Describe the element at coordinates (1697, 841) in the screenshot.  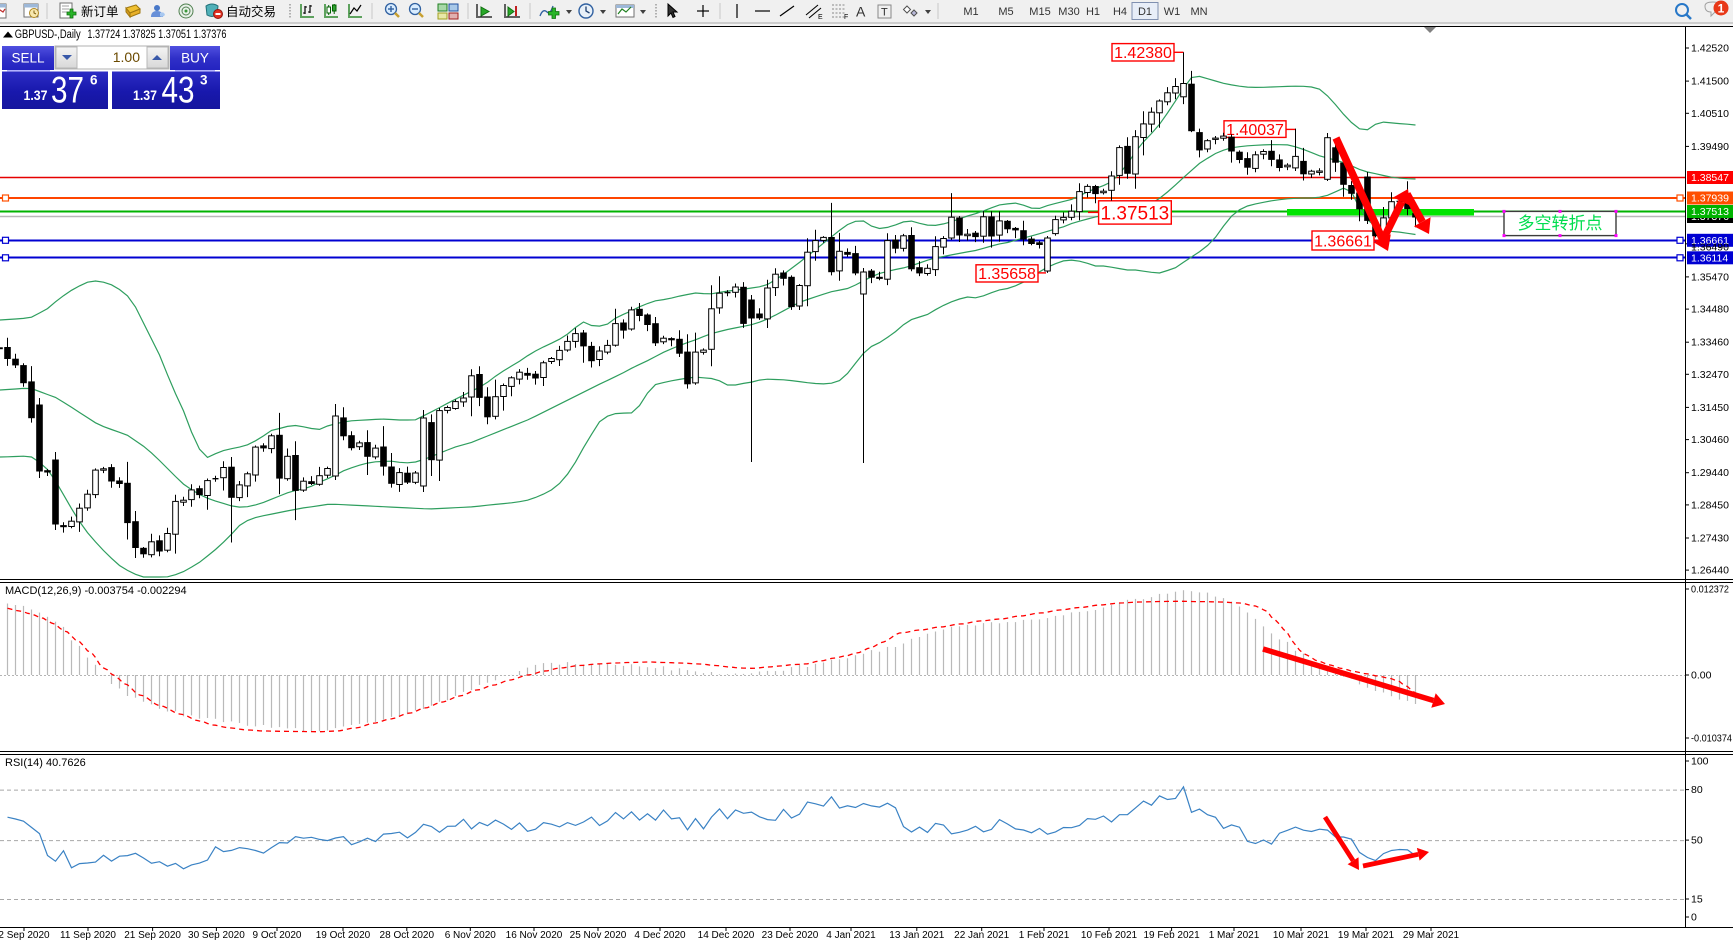
I see `svg-text: 50` at that location.